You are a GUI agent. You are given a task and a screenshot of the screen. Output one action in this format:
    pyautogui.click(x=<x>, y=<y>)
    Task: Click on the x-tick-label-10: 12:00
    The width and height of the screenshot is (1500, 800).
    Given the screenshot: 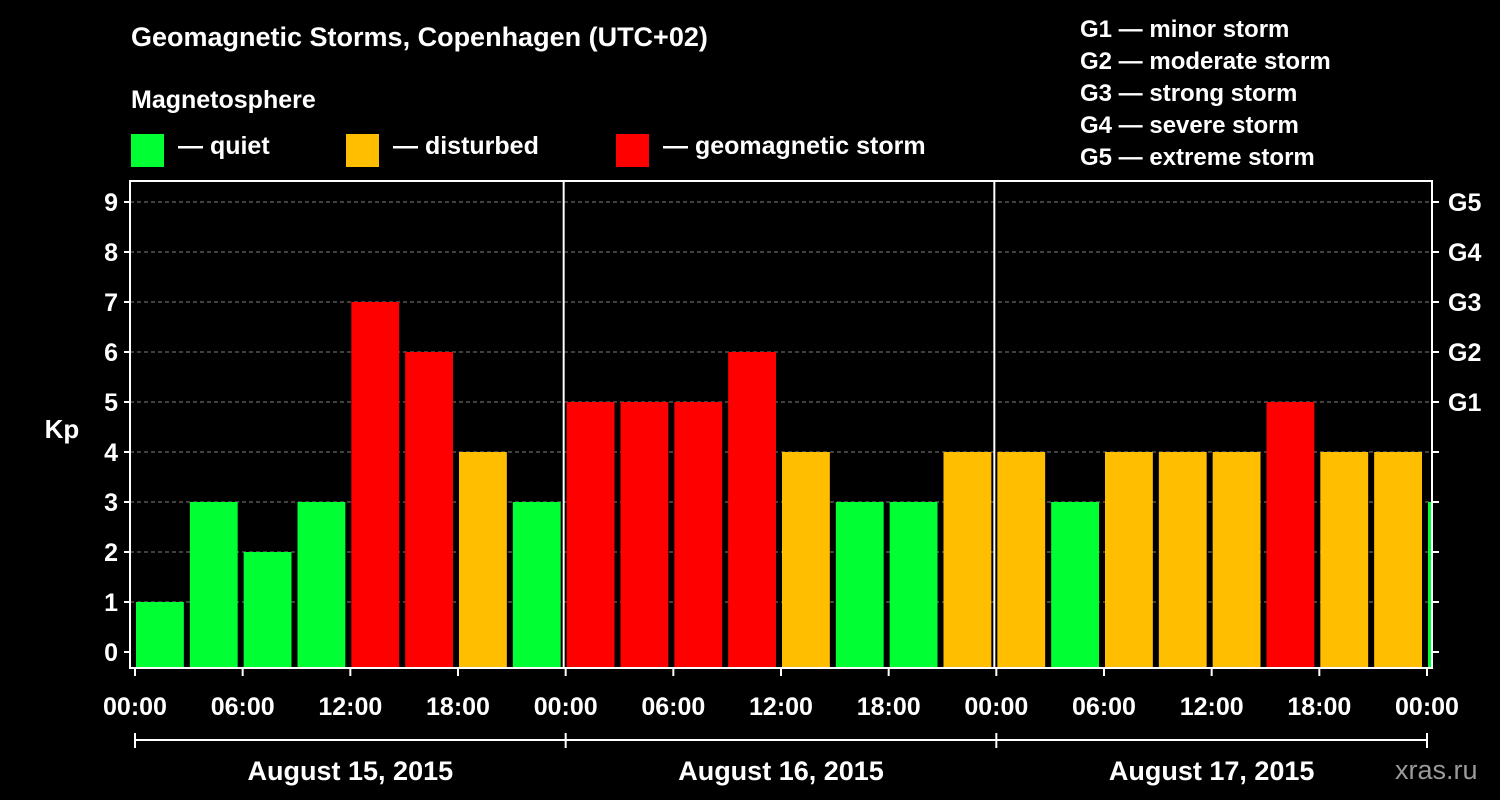 What is the action you would take?
    pyautogui.click(x=1212, y=707)
    